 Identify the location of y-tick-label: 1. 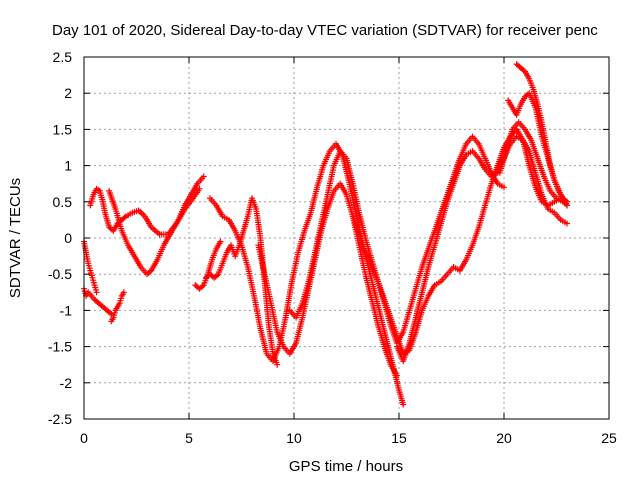
(68, 166).